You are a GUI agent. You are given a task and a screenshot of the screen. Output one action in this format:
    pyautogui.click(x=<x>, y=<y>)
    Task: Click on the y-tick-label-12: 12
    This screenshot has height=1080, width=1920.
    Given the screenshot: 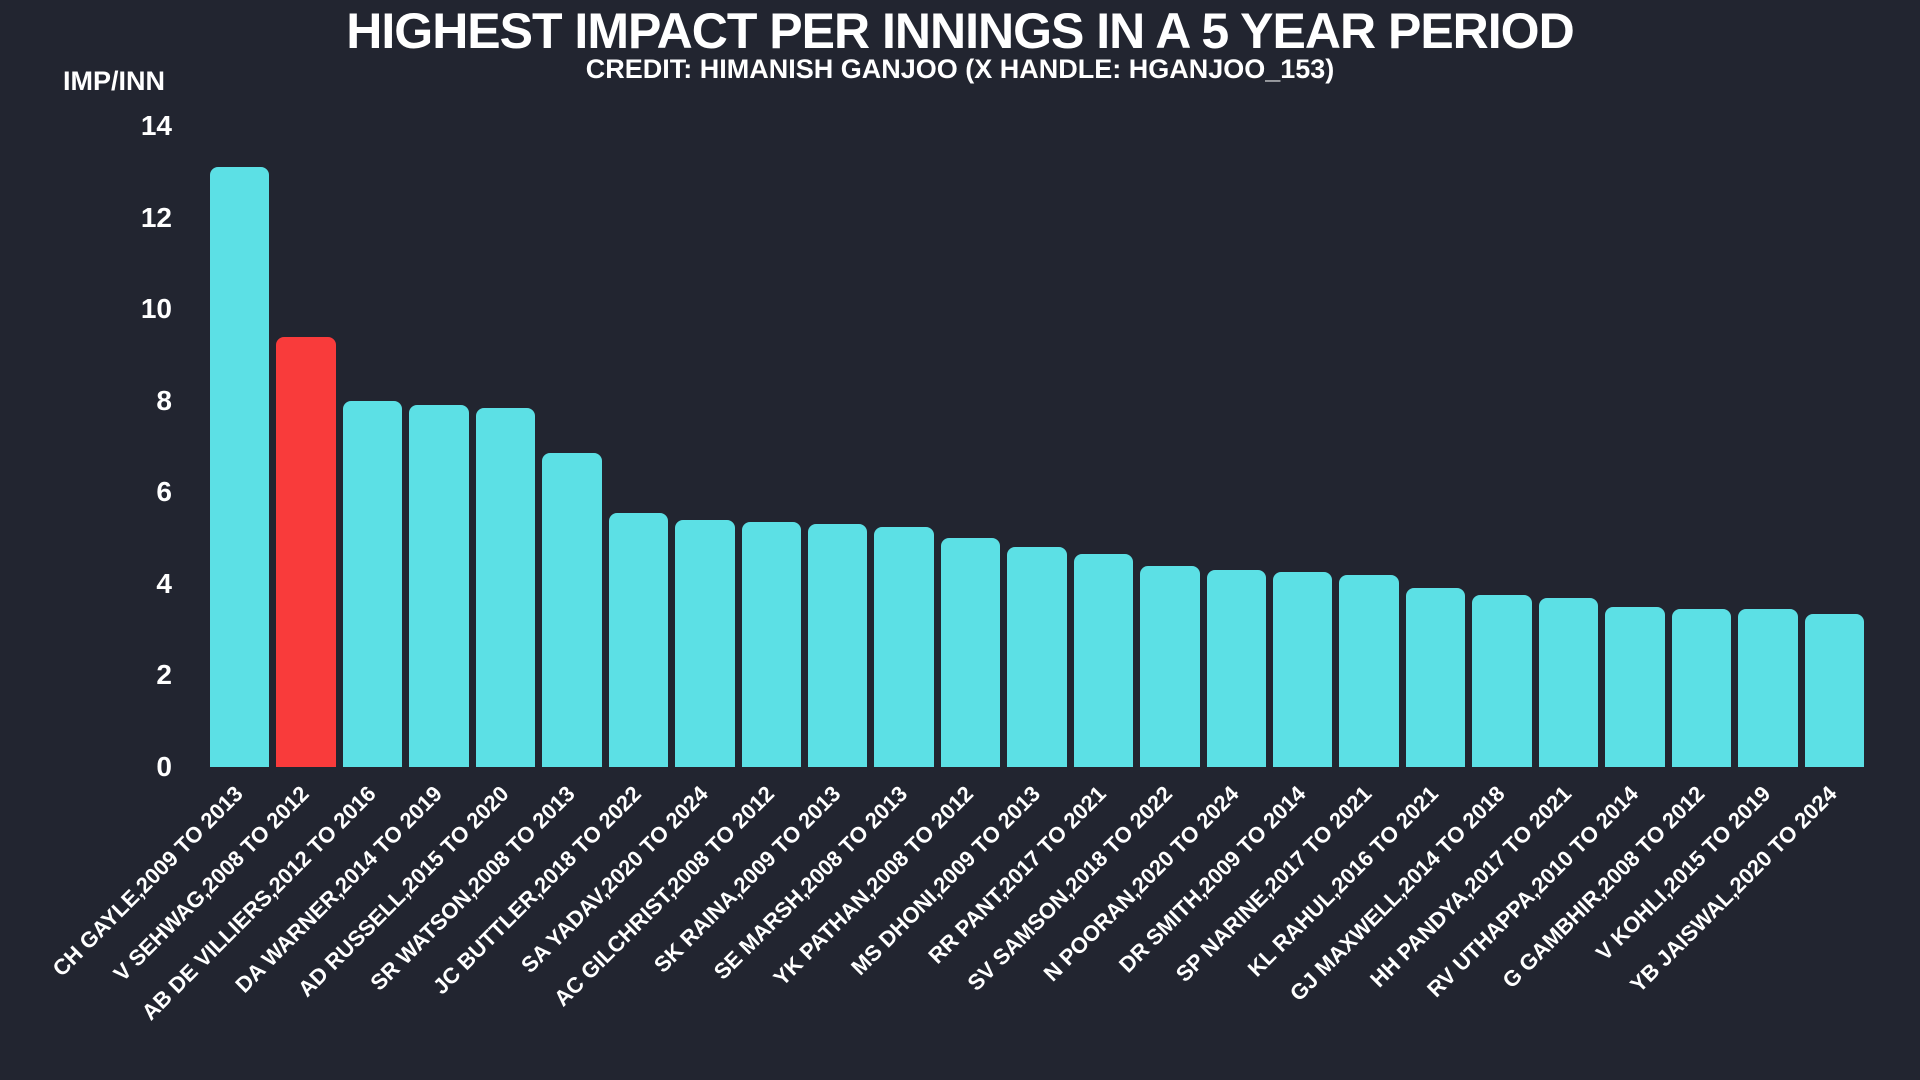 What is the action you would take?
    pyautogui.click(x=156, y=217)
    